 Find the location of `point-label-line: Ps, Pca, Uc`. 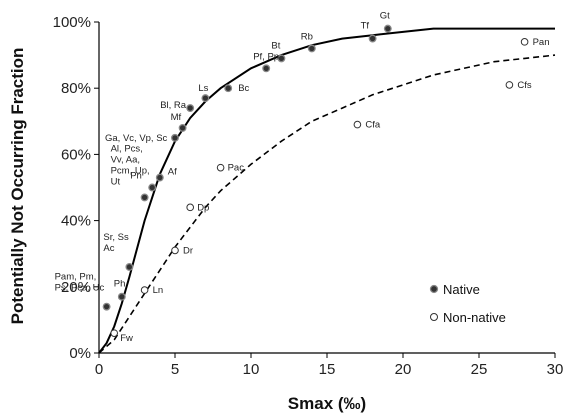

point-label-line: Ps, Pca, Uc is located at coordinates (80, 288).